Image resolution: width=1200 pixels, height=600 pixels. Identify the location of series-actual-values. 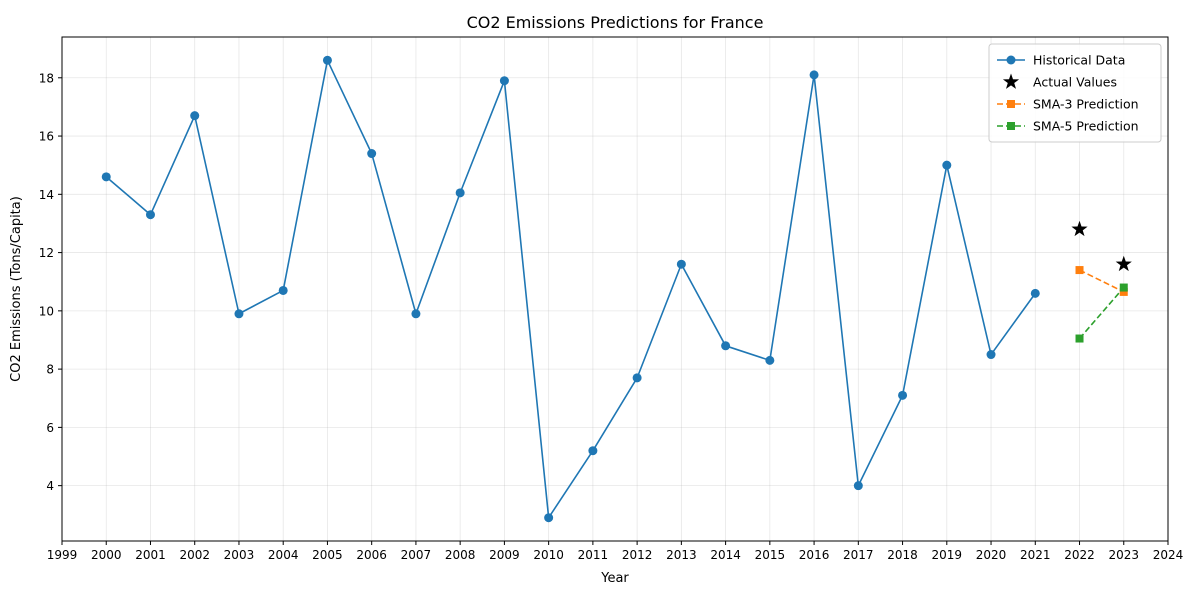
(1101, 246).